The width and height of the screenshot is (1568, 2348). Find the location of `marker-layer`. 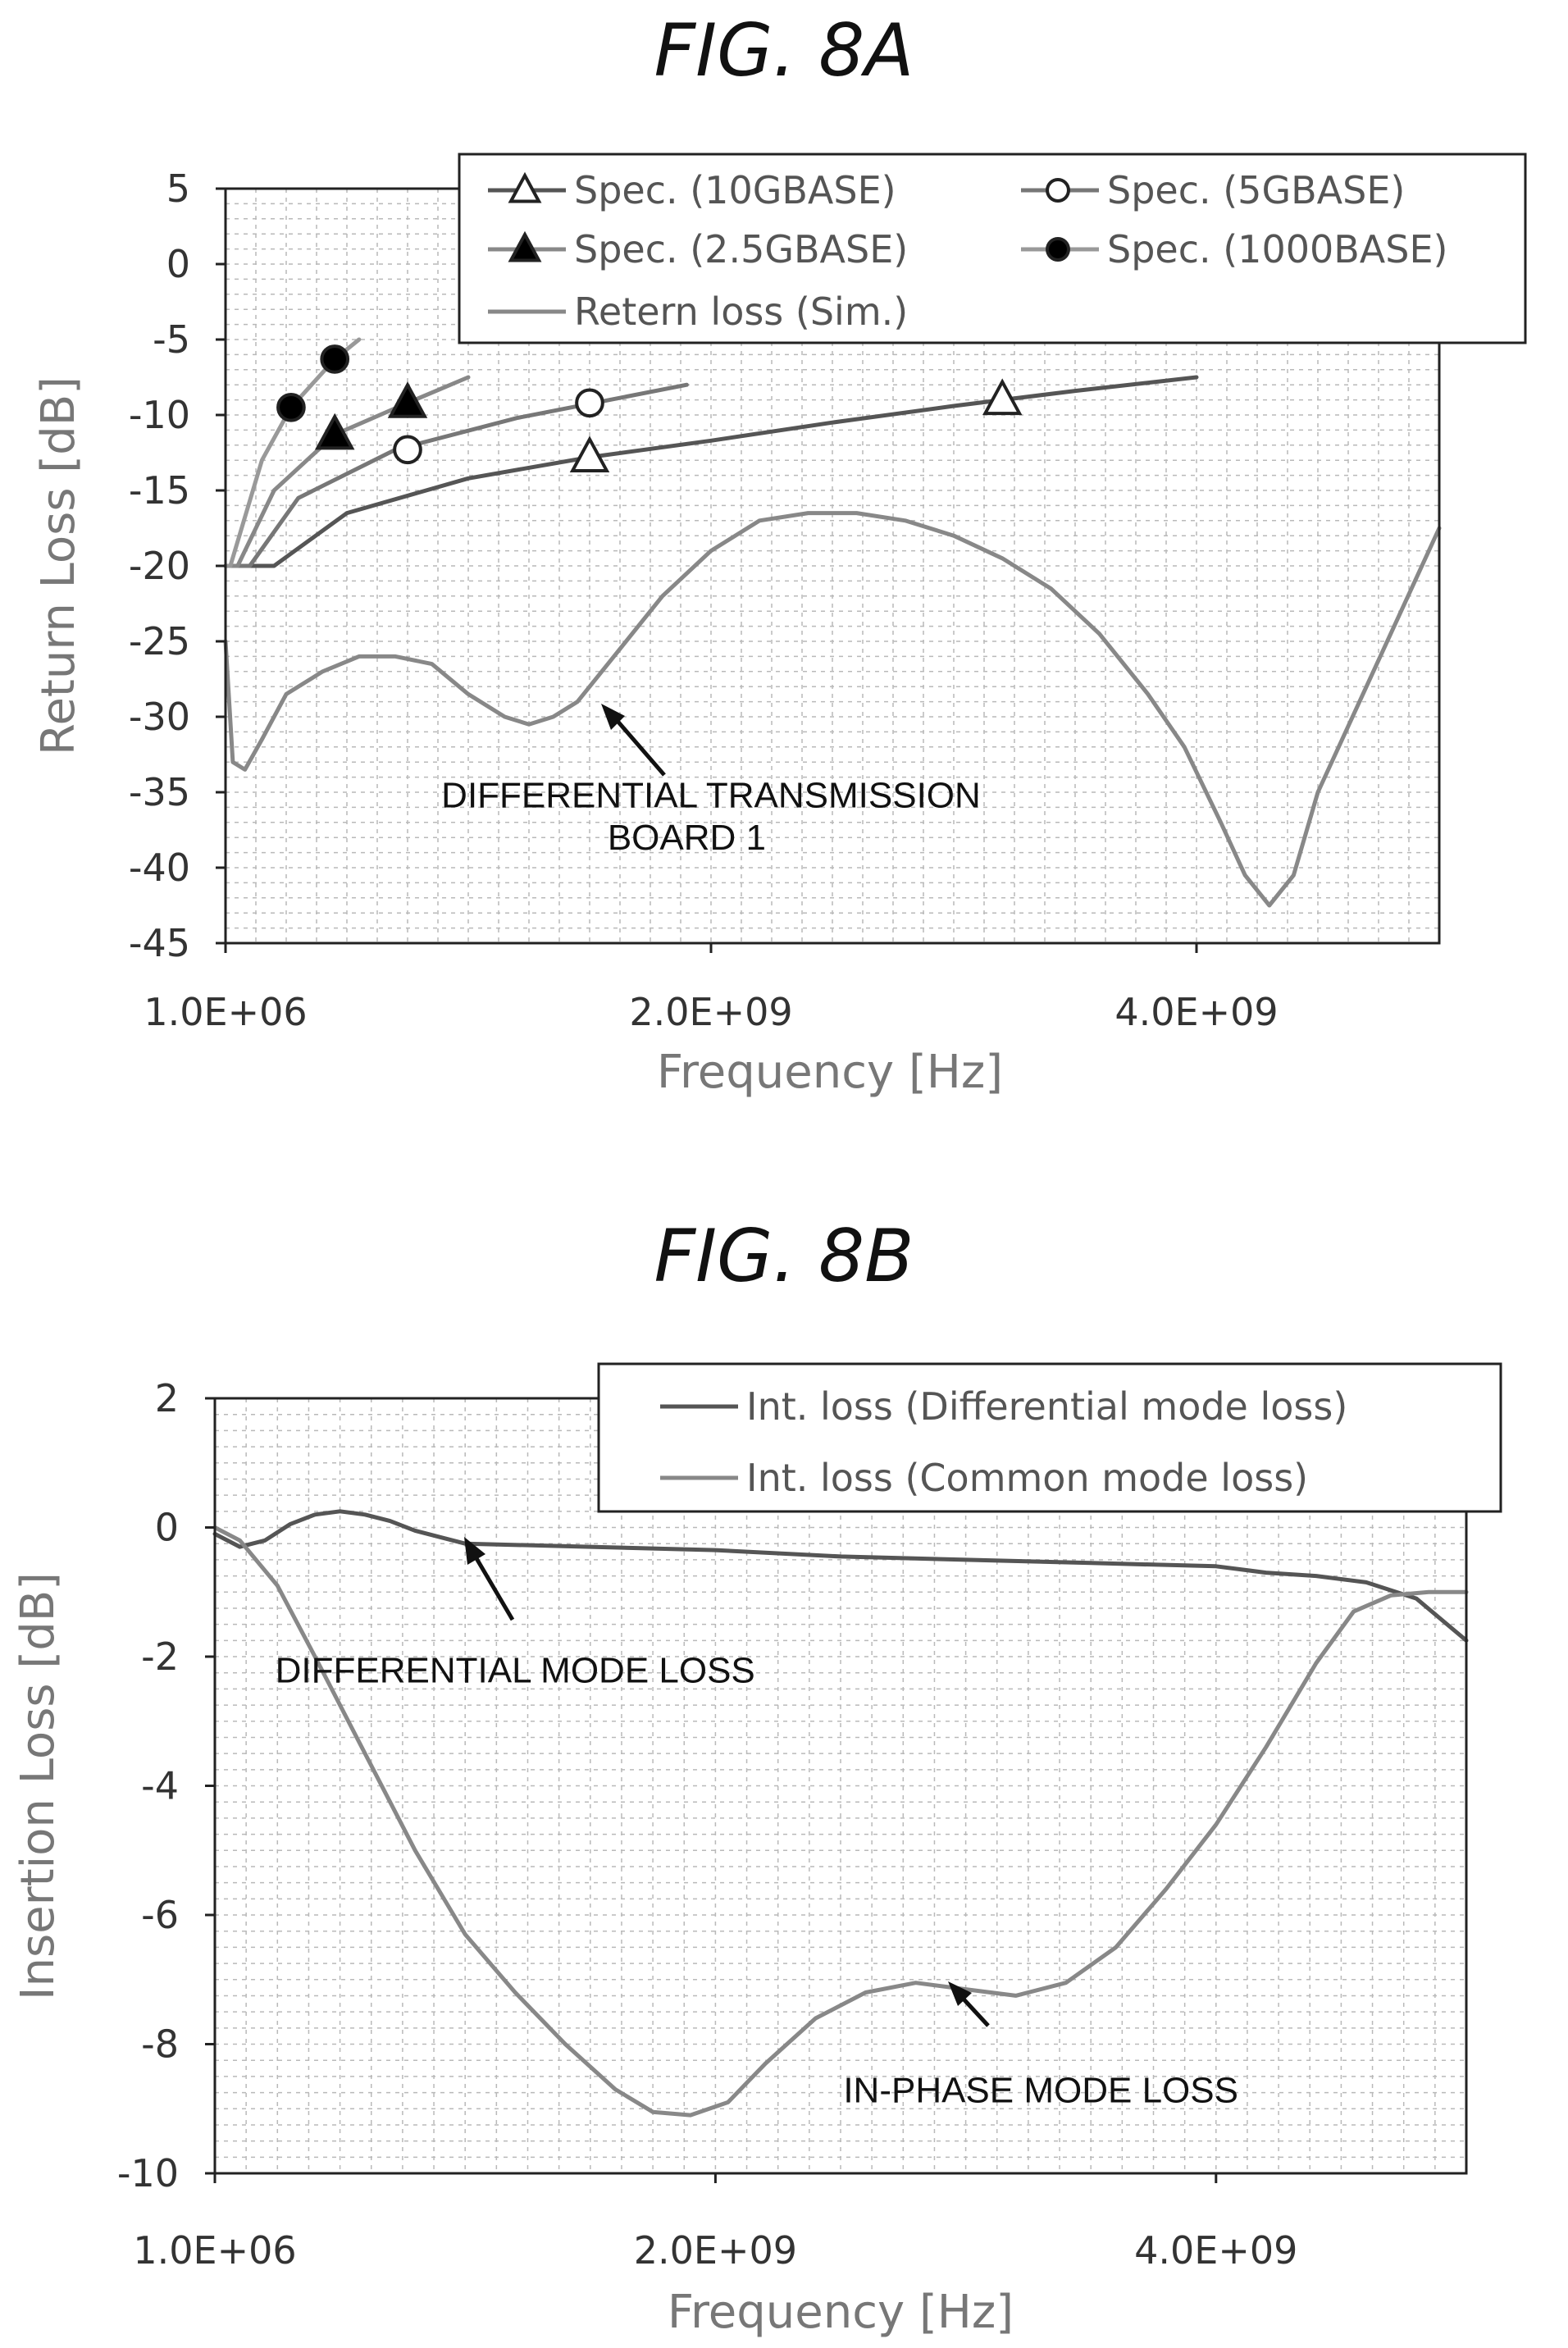

marker-layer is located at coordinates (649, 408).